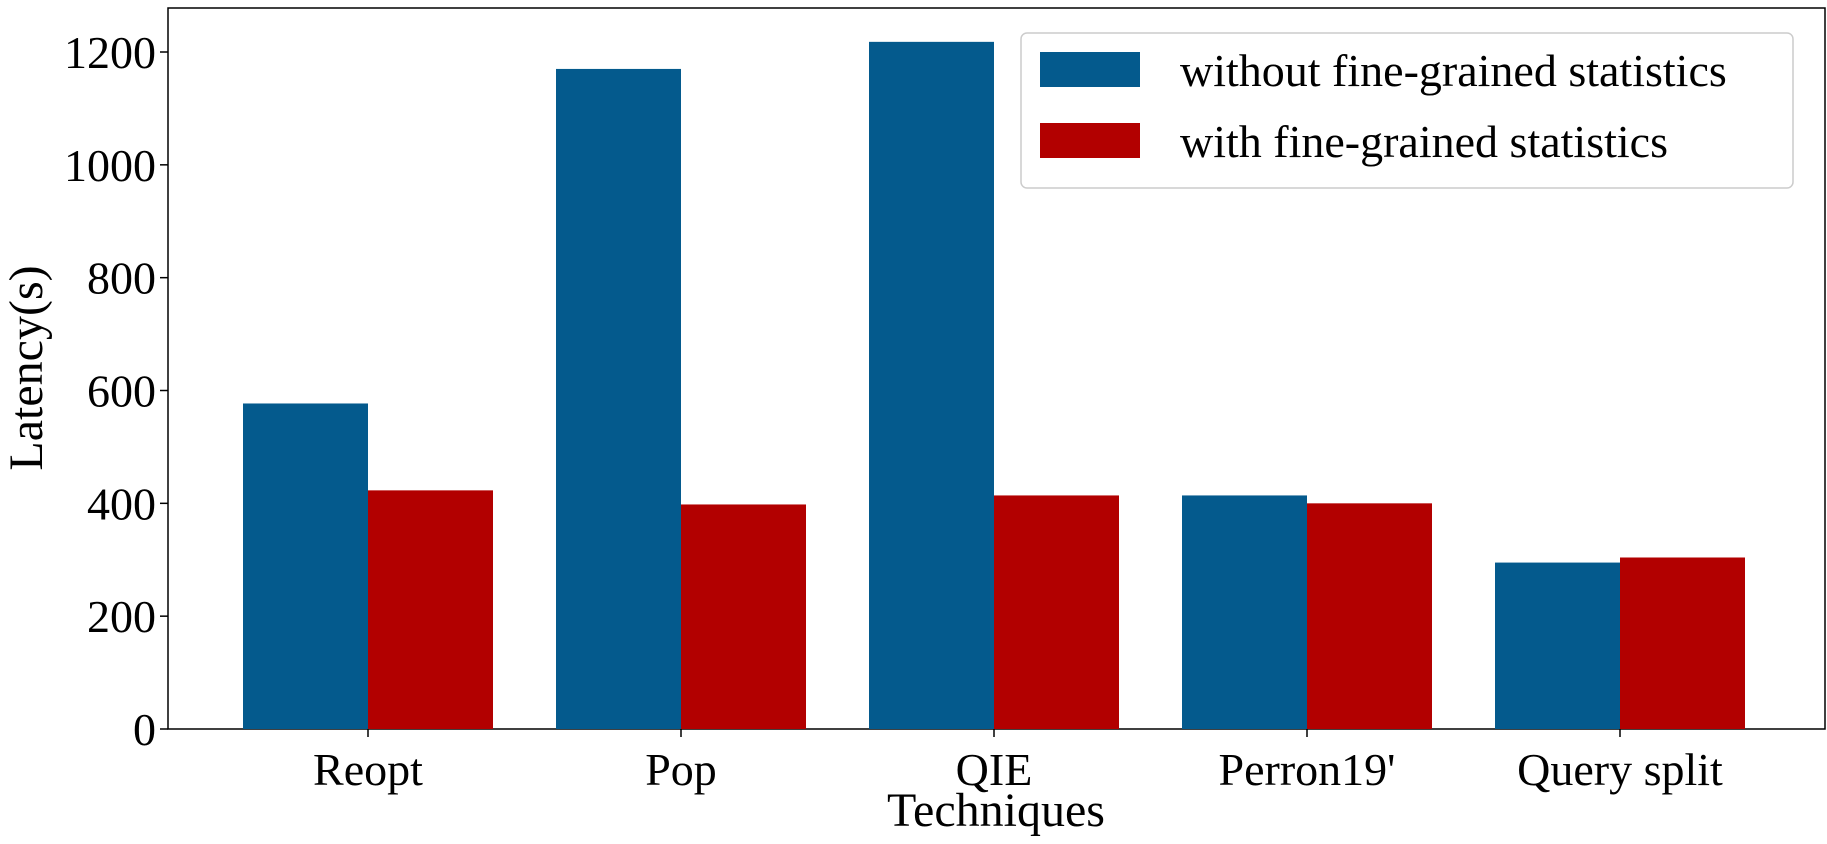 This screenshot has width=1827, height=844. I want to click on x-tick-label: Pop, so click(681, 769).